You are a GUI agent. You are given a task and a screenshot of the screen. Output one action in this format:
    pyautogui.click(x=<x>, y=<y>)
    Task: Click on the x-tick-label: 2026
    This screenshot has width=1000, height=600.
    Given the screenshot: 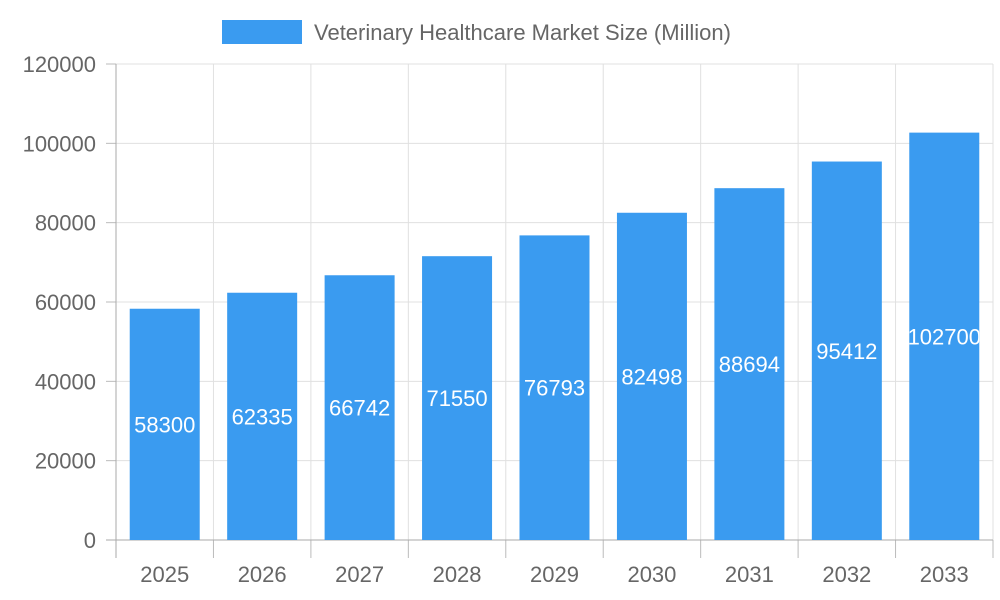 What is the action you would take?
    pyautogui.click(x=262, y=574)
    